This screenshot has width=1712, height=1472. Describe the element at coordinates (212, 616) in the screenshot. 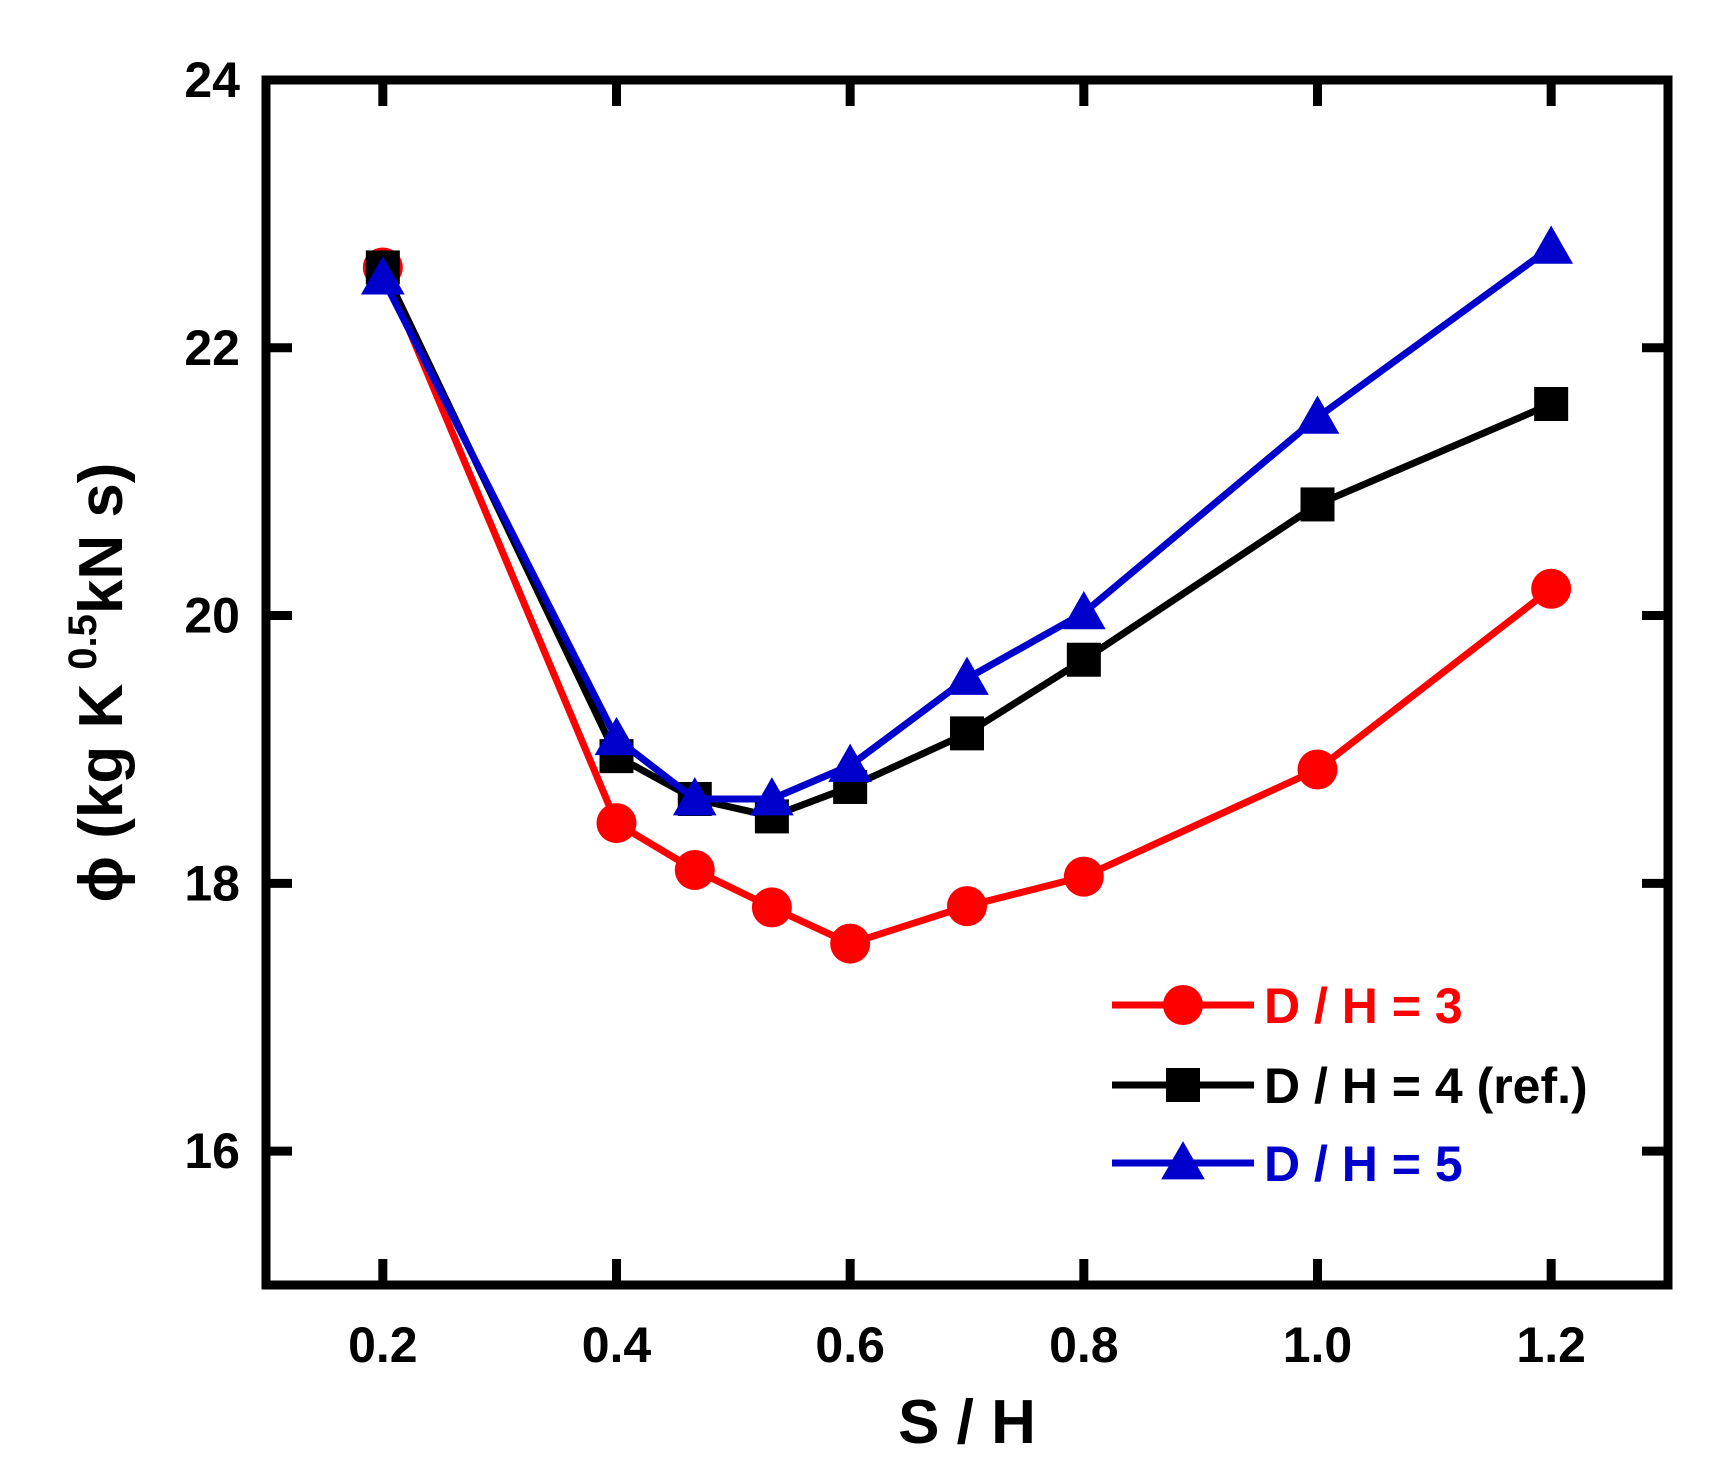

I see `y-tick-label: 20` at that location.